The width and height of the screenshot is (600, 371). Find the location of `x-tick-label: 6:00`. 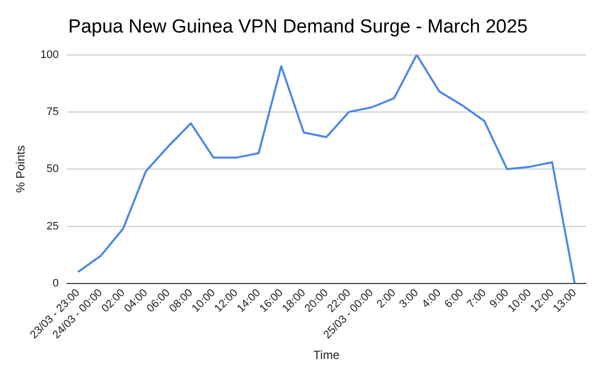

x-tick-label: 6:00 is located at coordinates (454, 298).